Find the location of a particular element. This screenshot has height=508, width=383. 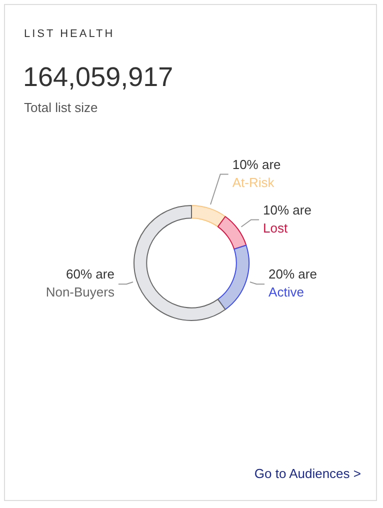

data-label: 60% are is located at coordinates (90, 274).